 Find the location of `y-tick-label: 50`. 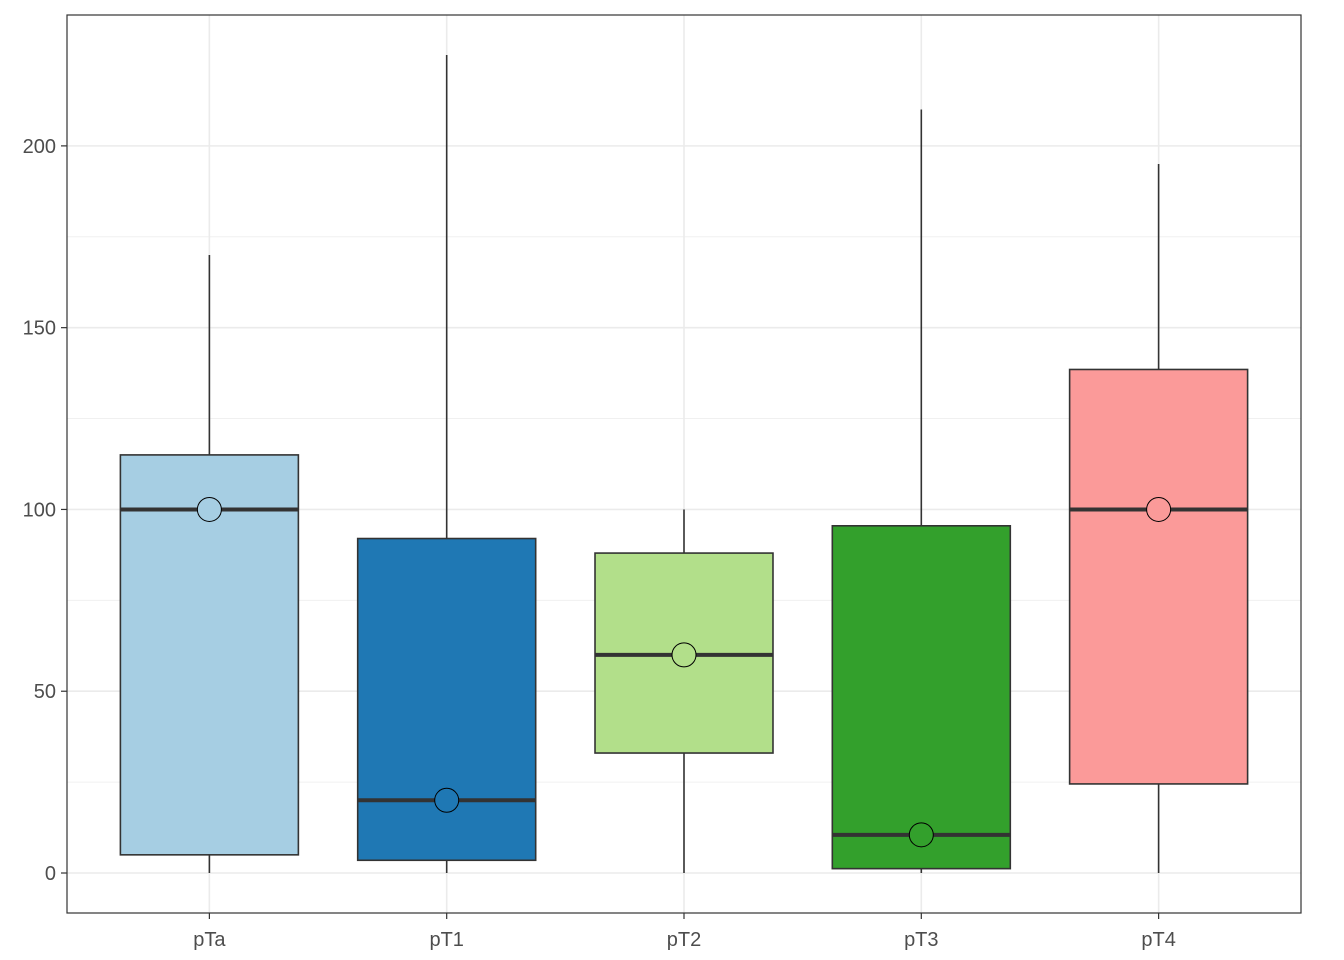

y-tick-label: 50 is located at coordinates (45, 692).